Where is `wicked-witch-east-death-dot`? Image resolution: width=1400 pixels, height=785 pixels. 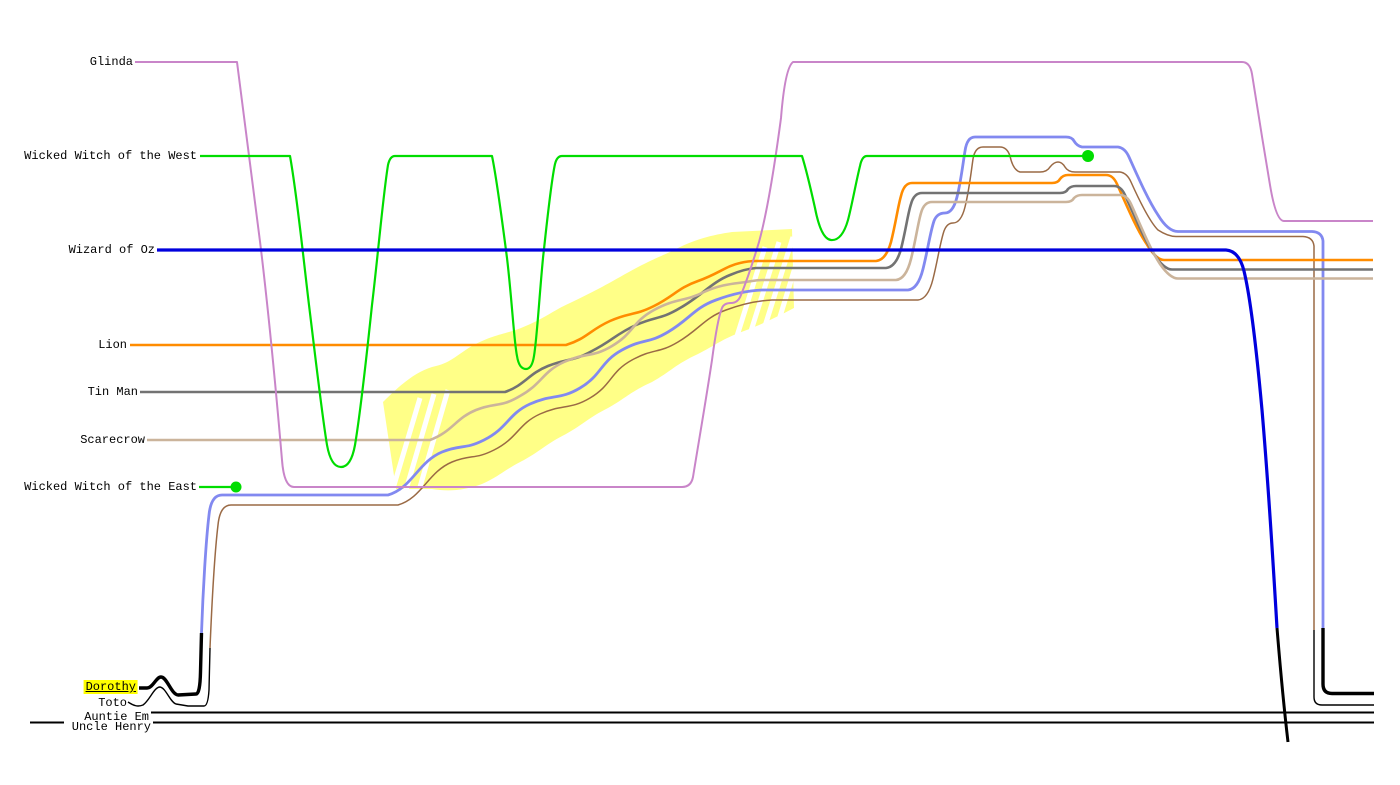 wicked-witch-east-death-dot is located at coordinates (236, 487).